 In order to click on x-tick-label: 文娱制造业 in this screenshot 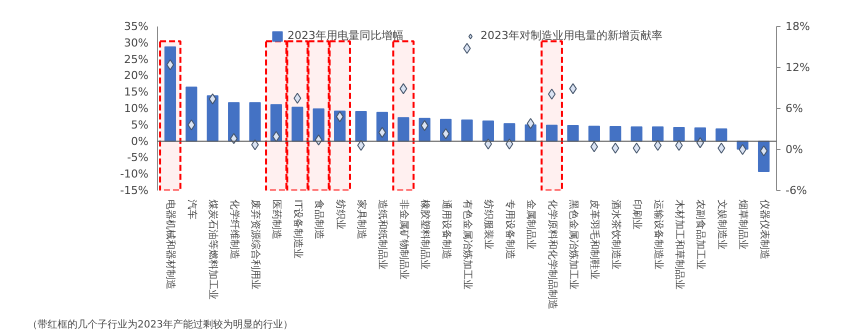, I will do `click(722, 225)`.